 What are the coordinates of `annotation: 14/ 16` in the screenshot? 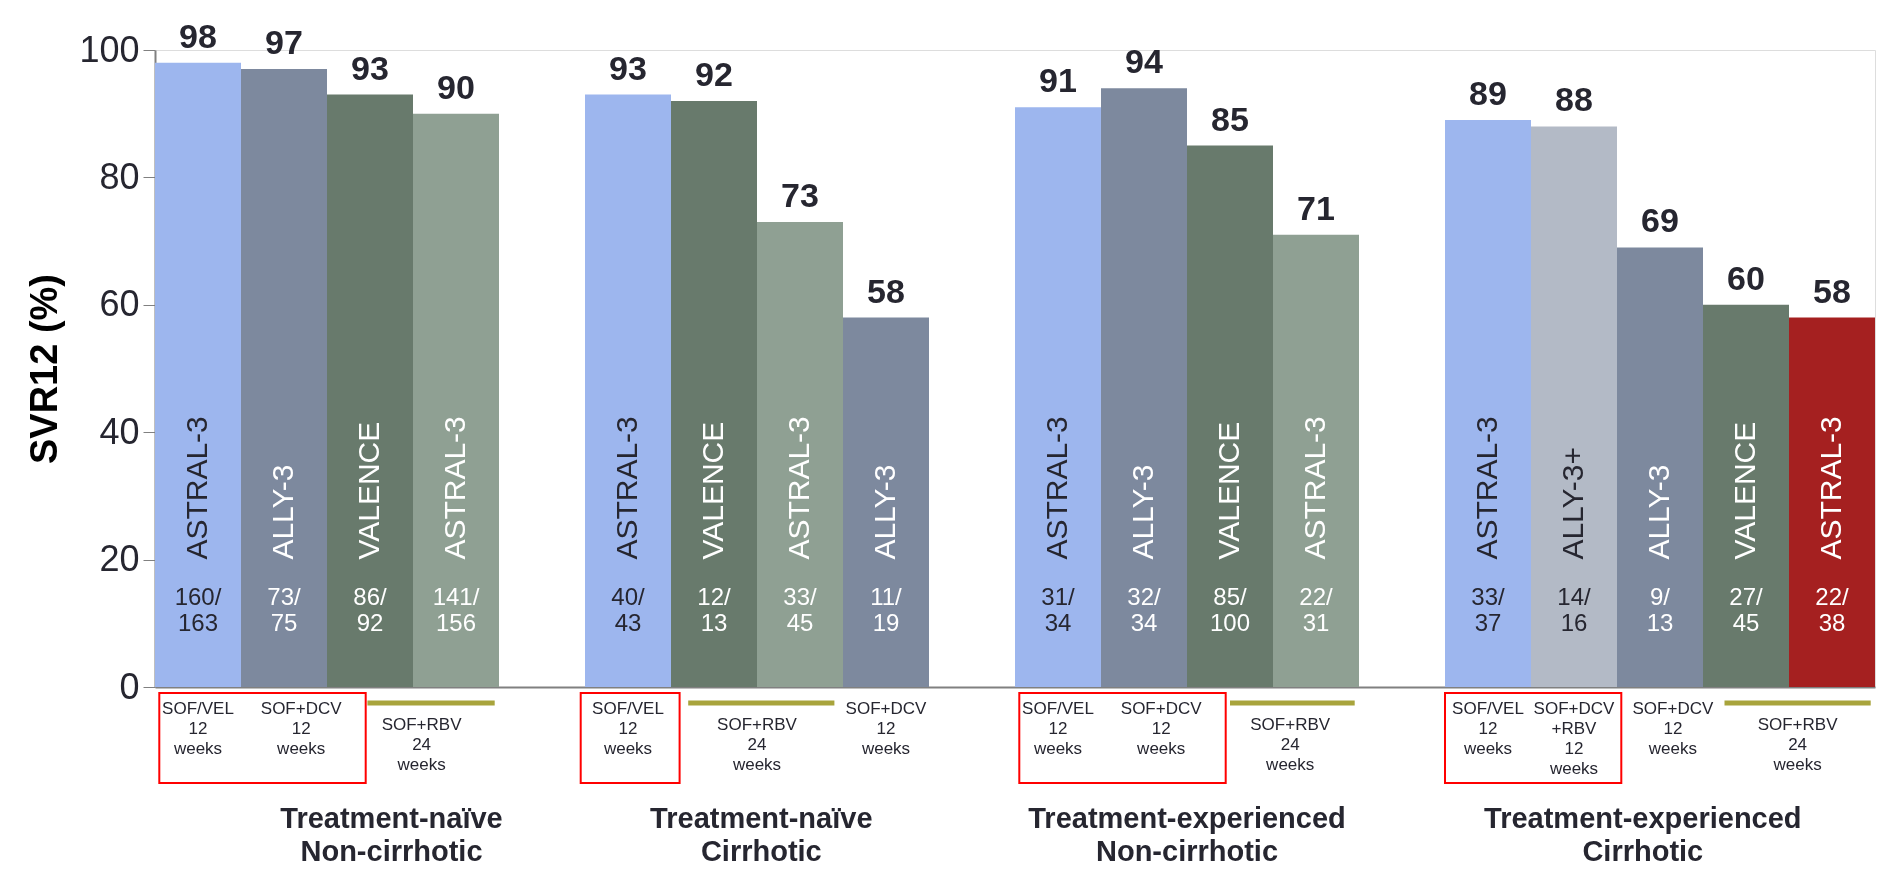 It's located at (1574, 609).